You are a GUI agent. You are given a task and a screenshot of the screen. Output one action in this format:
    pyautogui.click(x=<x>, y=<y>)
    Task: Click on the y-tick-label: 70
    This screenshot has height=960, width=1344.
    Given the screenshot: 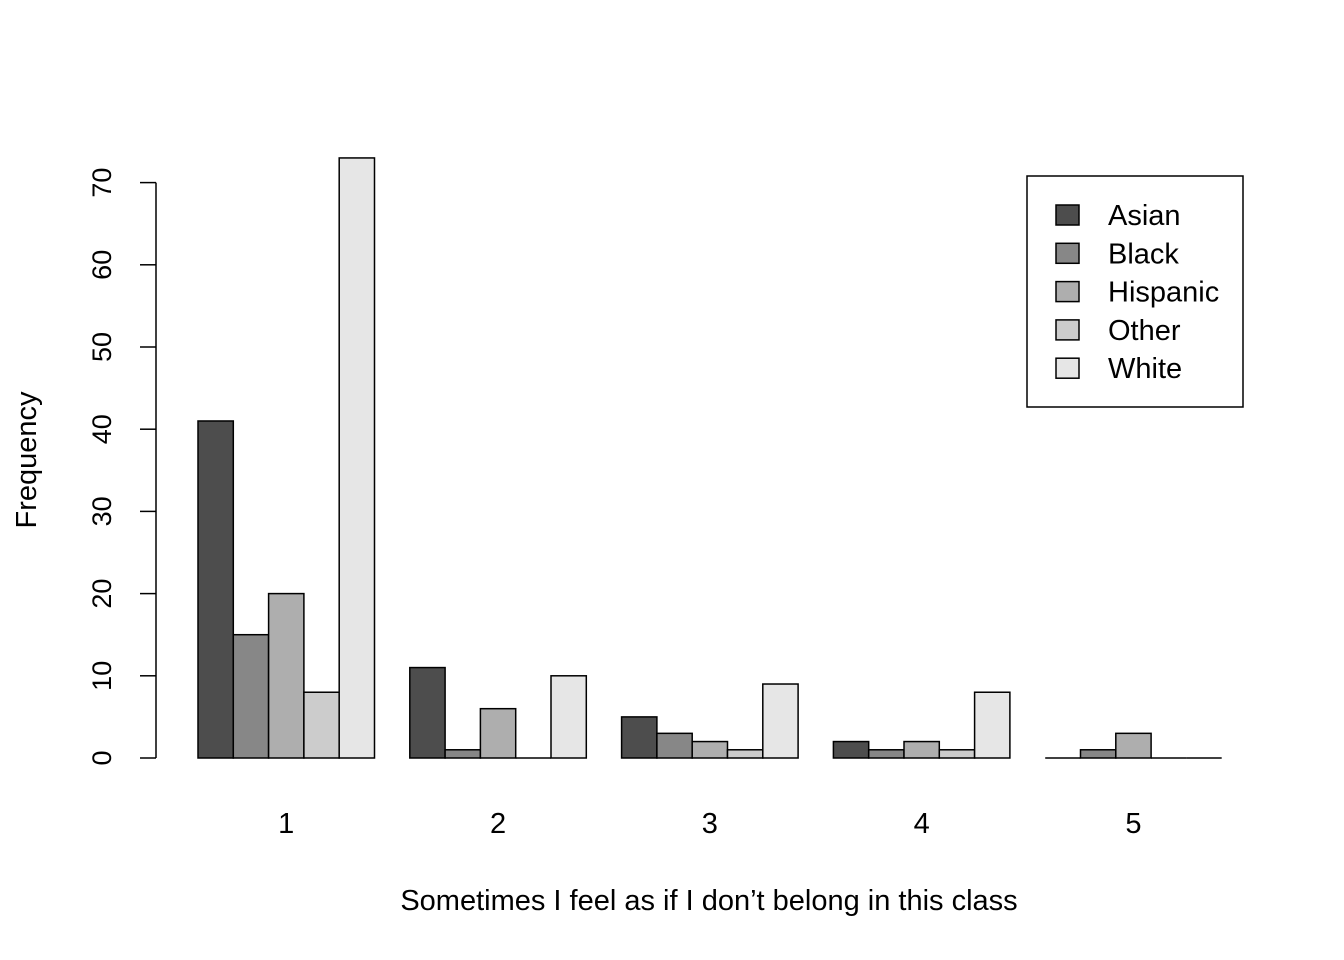 What is the action you would take?
    pyautogui.click(x=102, y=183)
    